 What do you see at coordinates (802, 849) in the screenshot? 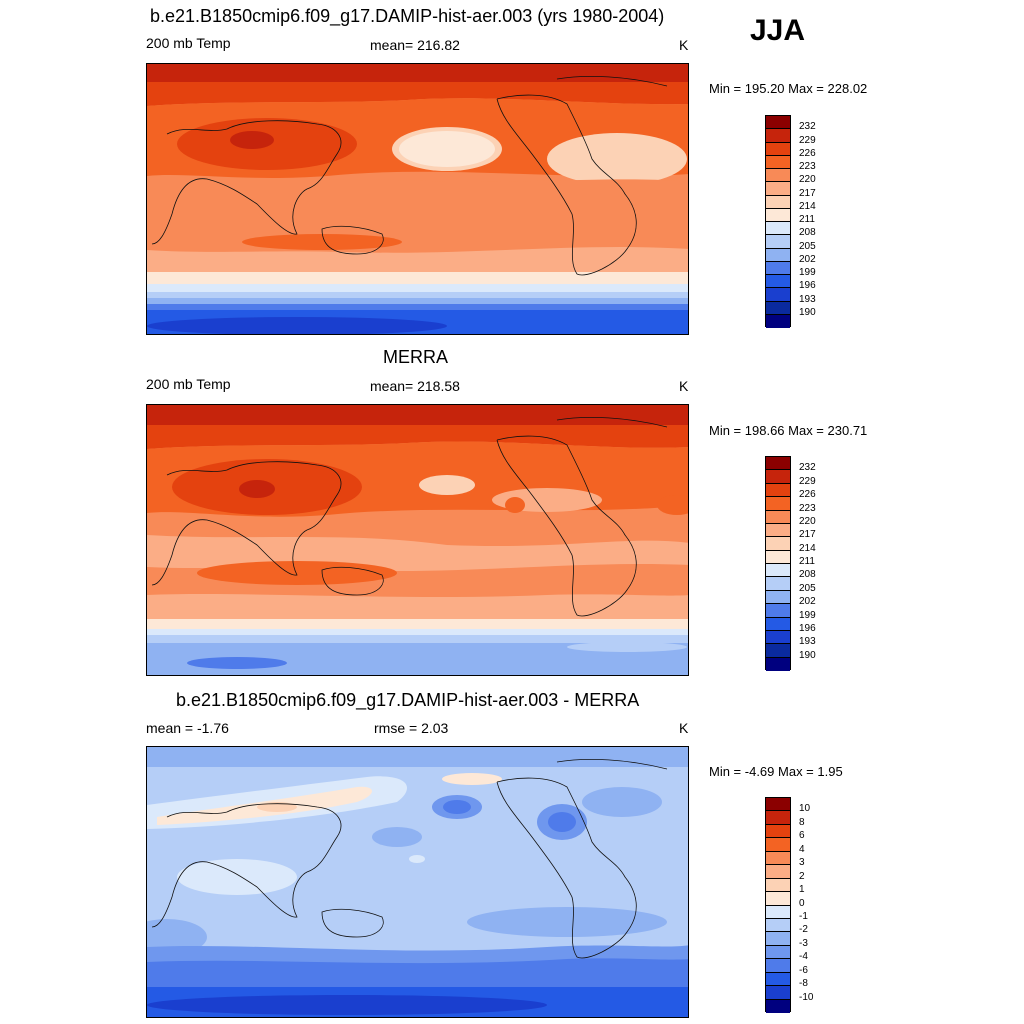
I see `colorbar-tick-label: 4` at bounding box center [802, 849].